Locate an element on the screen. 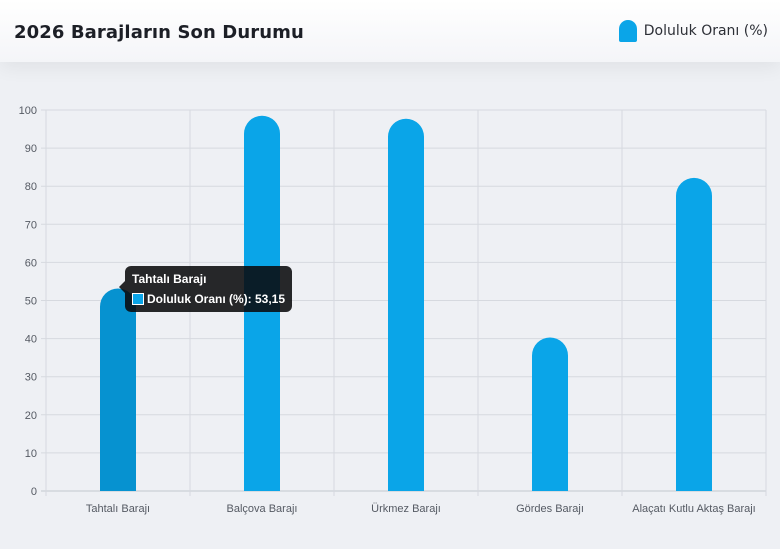  tooltip-value-text: Doluluk Oranı (%): 53,15 is located at coordinates (216, 299).